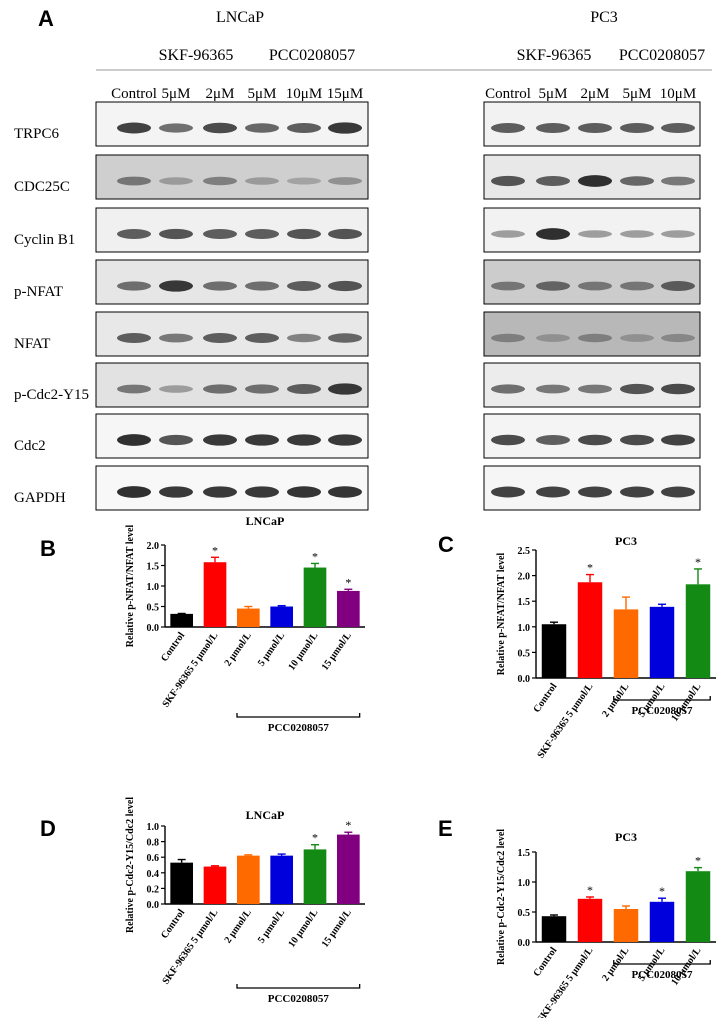  I want to click on panel-a-letter: A, so click(46, 18).